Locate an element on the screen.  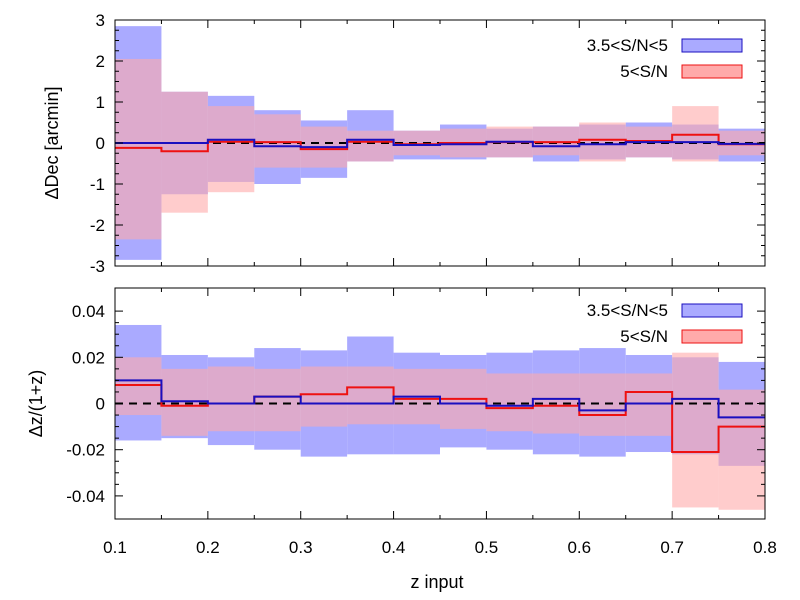
y-tick-label: 0.02 is located at coordinates (88, 357).